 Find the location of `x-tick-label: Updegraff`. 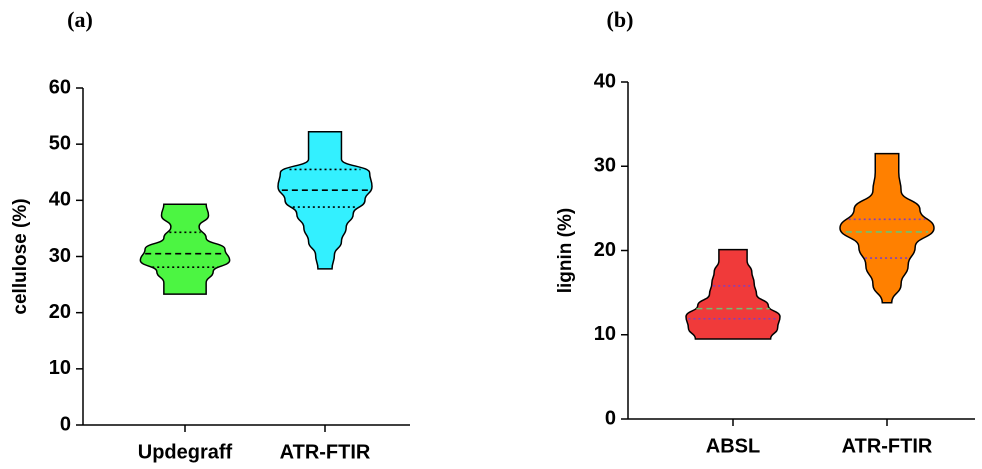

x-tick-label: Updegraff is located at coordinates (185, 452).